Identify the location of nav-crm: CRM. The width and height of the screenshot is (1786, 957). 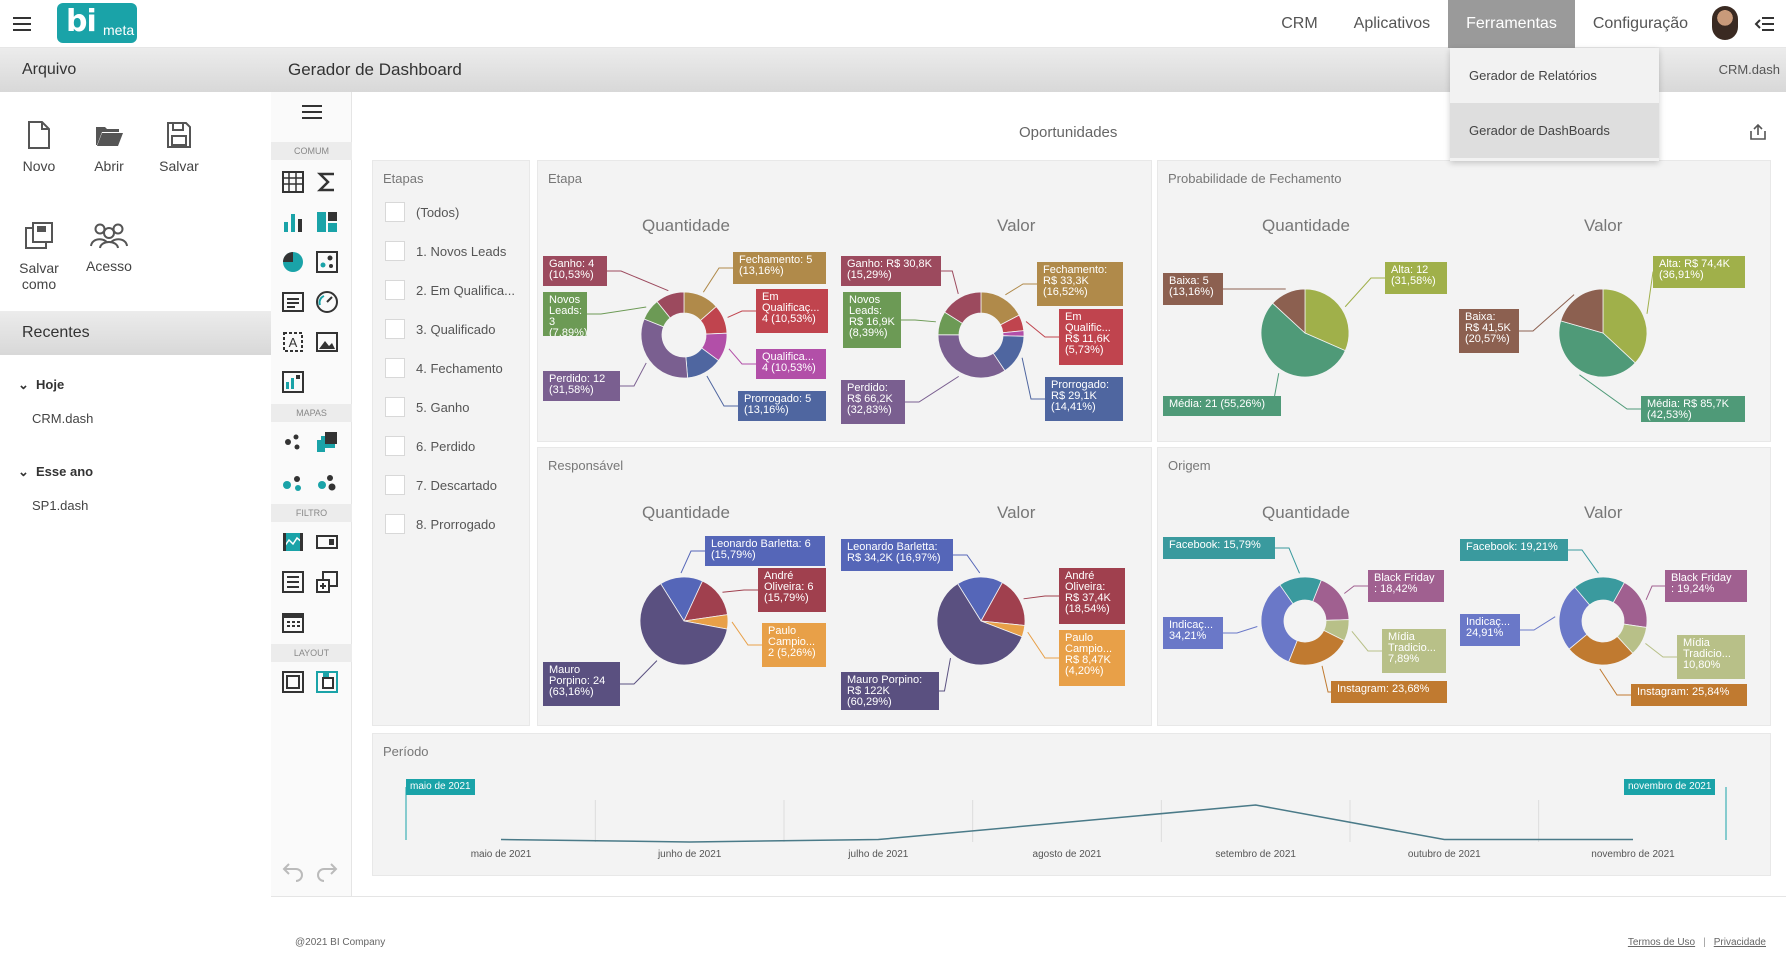
(1299, 23).